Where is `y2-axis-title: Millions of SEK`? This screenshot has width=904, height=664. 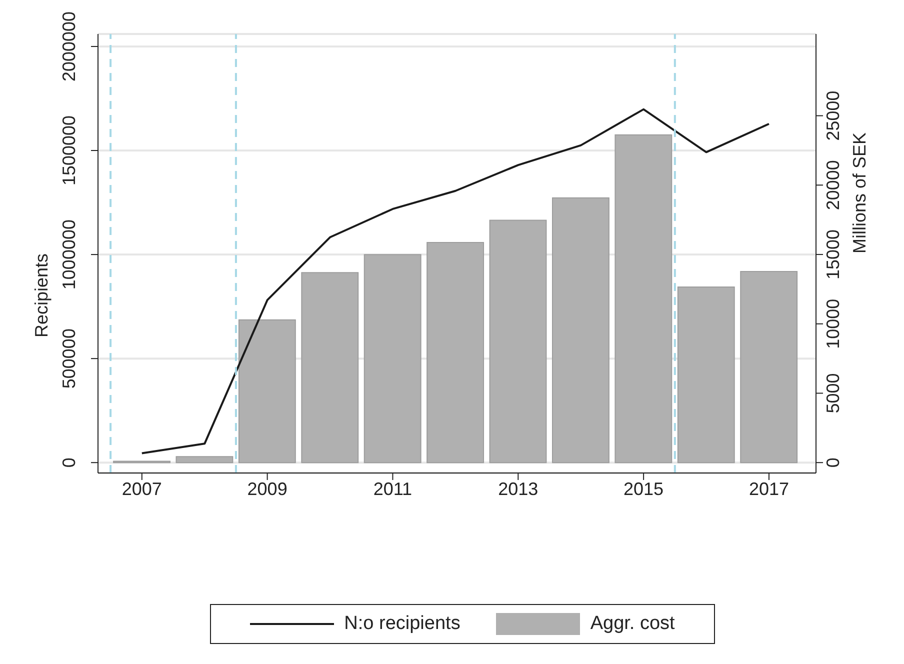
y2-axis-title: Millions of SEK is located at coordinates (859, 193).